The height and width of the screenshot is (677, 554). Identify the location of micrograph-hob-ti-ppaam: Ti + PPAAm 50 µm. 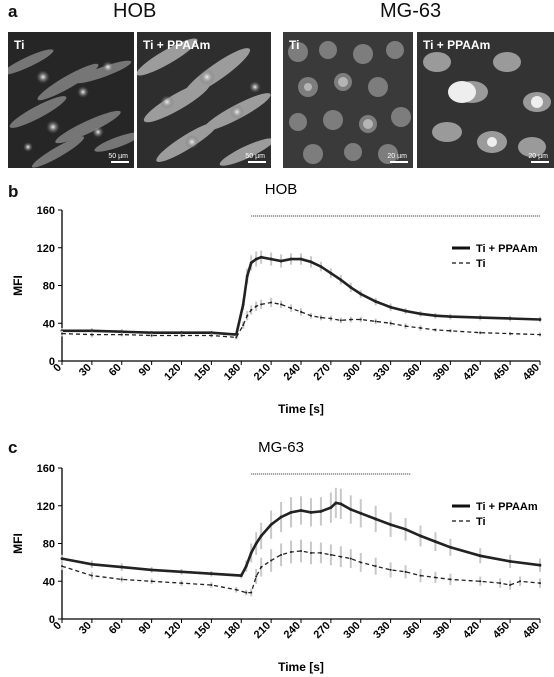
(204, 100).